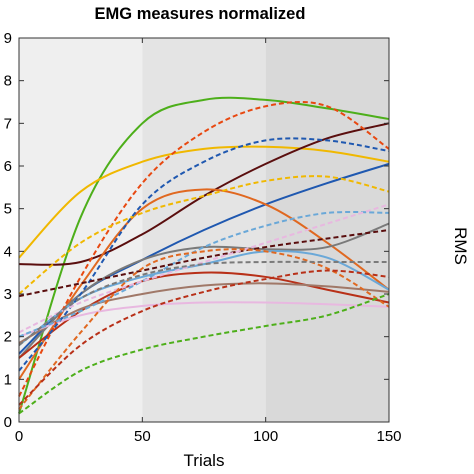 This screenshot has height=474, width=474. What do you see at coordinates (8, 251) in the screenshot?
I see `y-tick-label: 4` at bounding box center [8, 251].